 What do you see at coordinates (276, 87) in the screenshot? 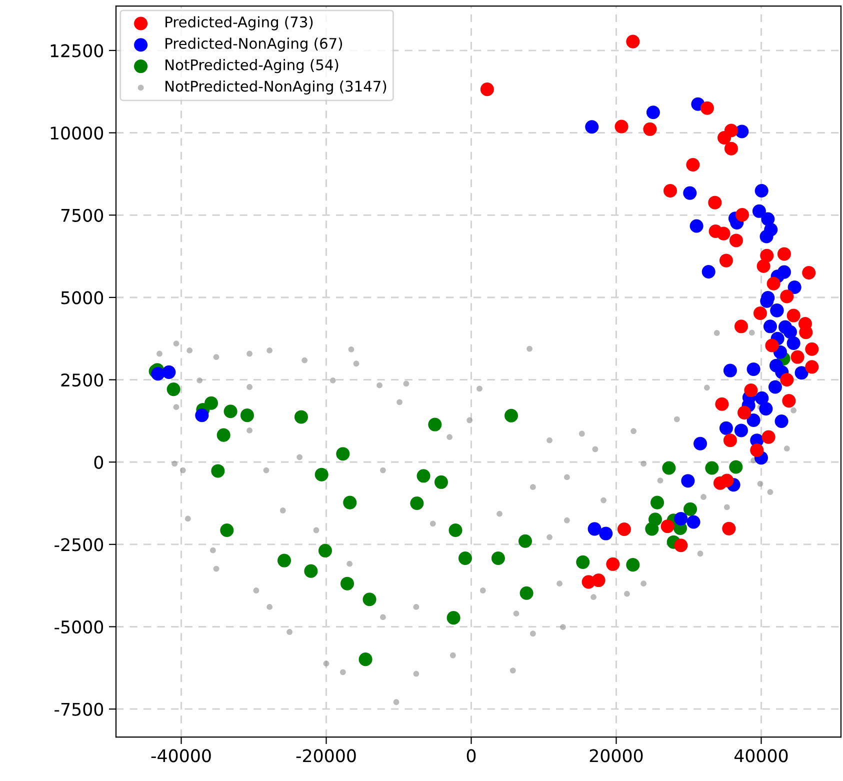
I see `legend-label: NotPredicted-NonAging (3147)` at bounding box center [276, 87].